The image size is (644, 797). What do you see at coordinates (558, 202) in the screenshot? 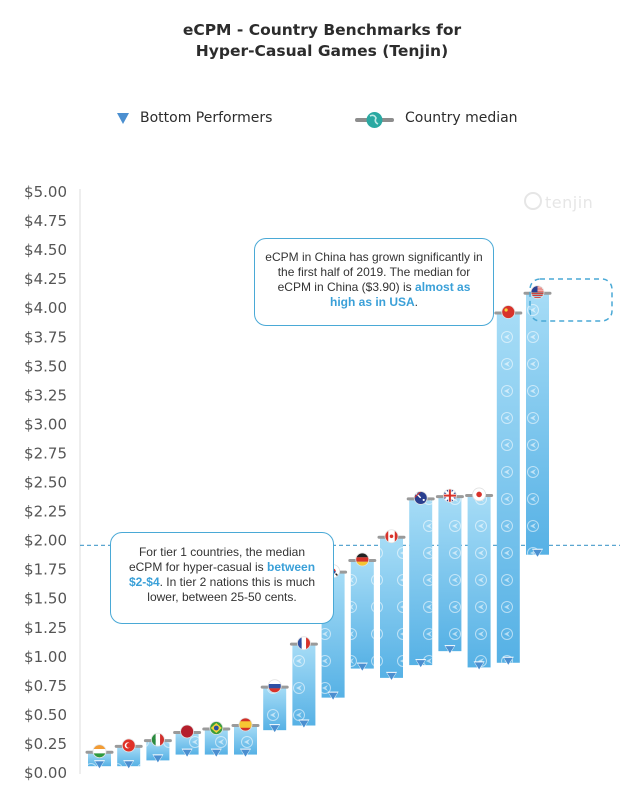
I see `tenjin-watermark: tenjin` at bounding box center [558, 202].